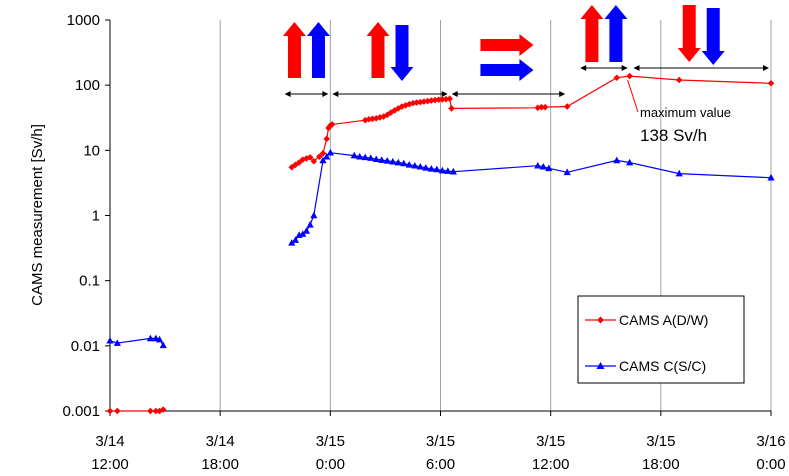 The height and width of the screenshot is (476, 789). Describe the element at coordinates (85, 346) in the screenshot. I see `y-tick-label-5: 0.01` at that location.